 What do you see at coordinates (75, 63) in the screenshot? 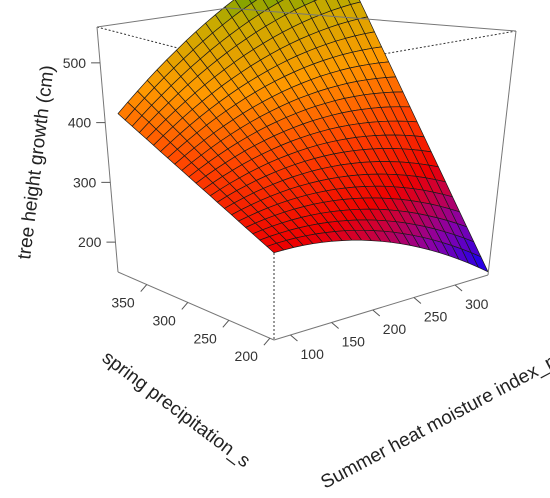
I see `z-tick-label: 500` at bounding box center [75, 63].